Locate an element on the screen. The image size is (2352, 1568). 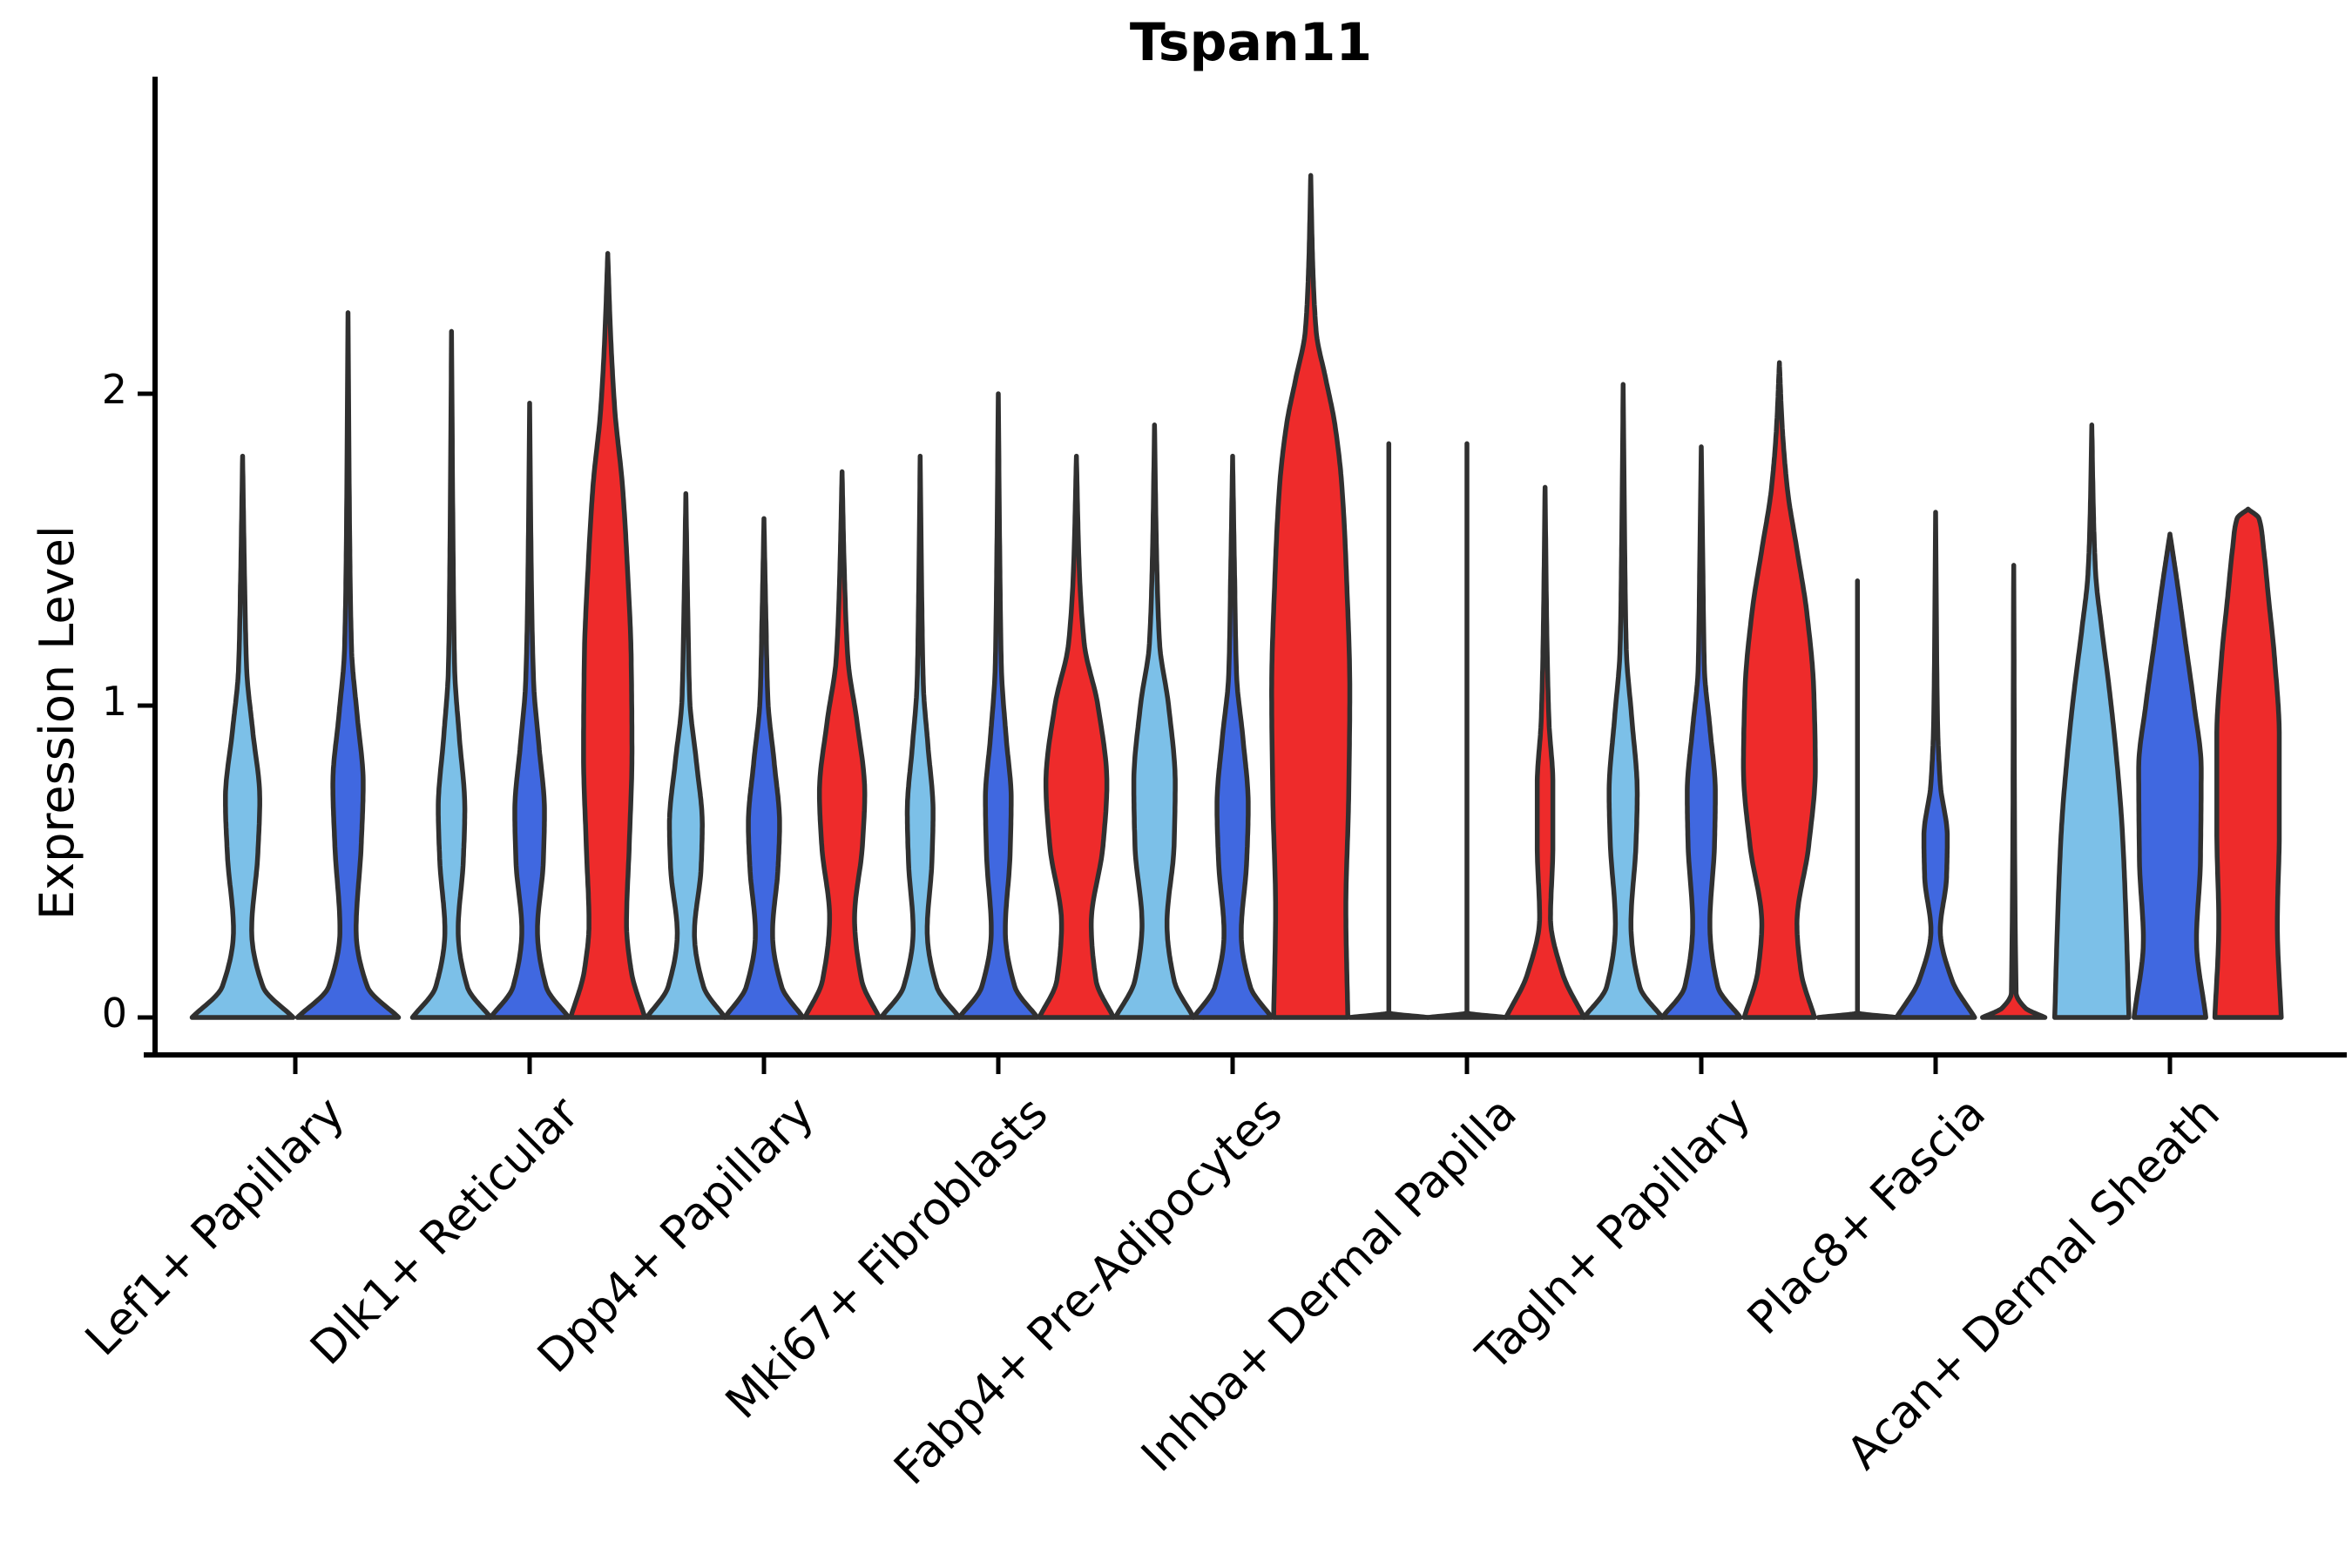
violin-dpp4-papillary-red is located at coordinates (842, 744).